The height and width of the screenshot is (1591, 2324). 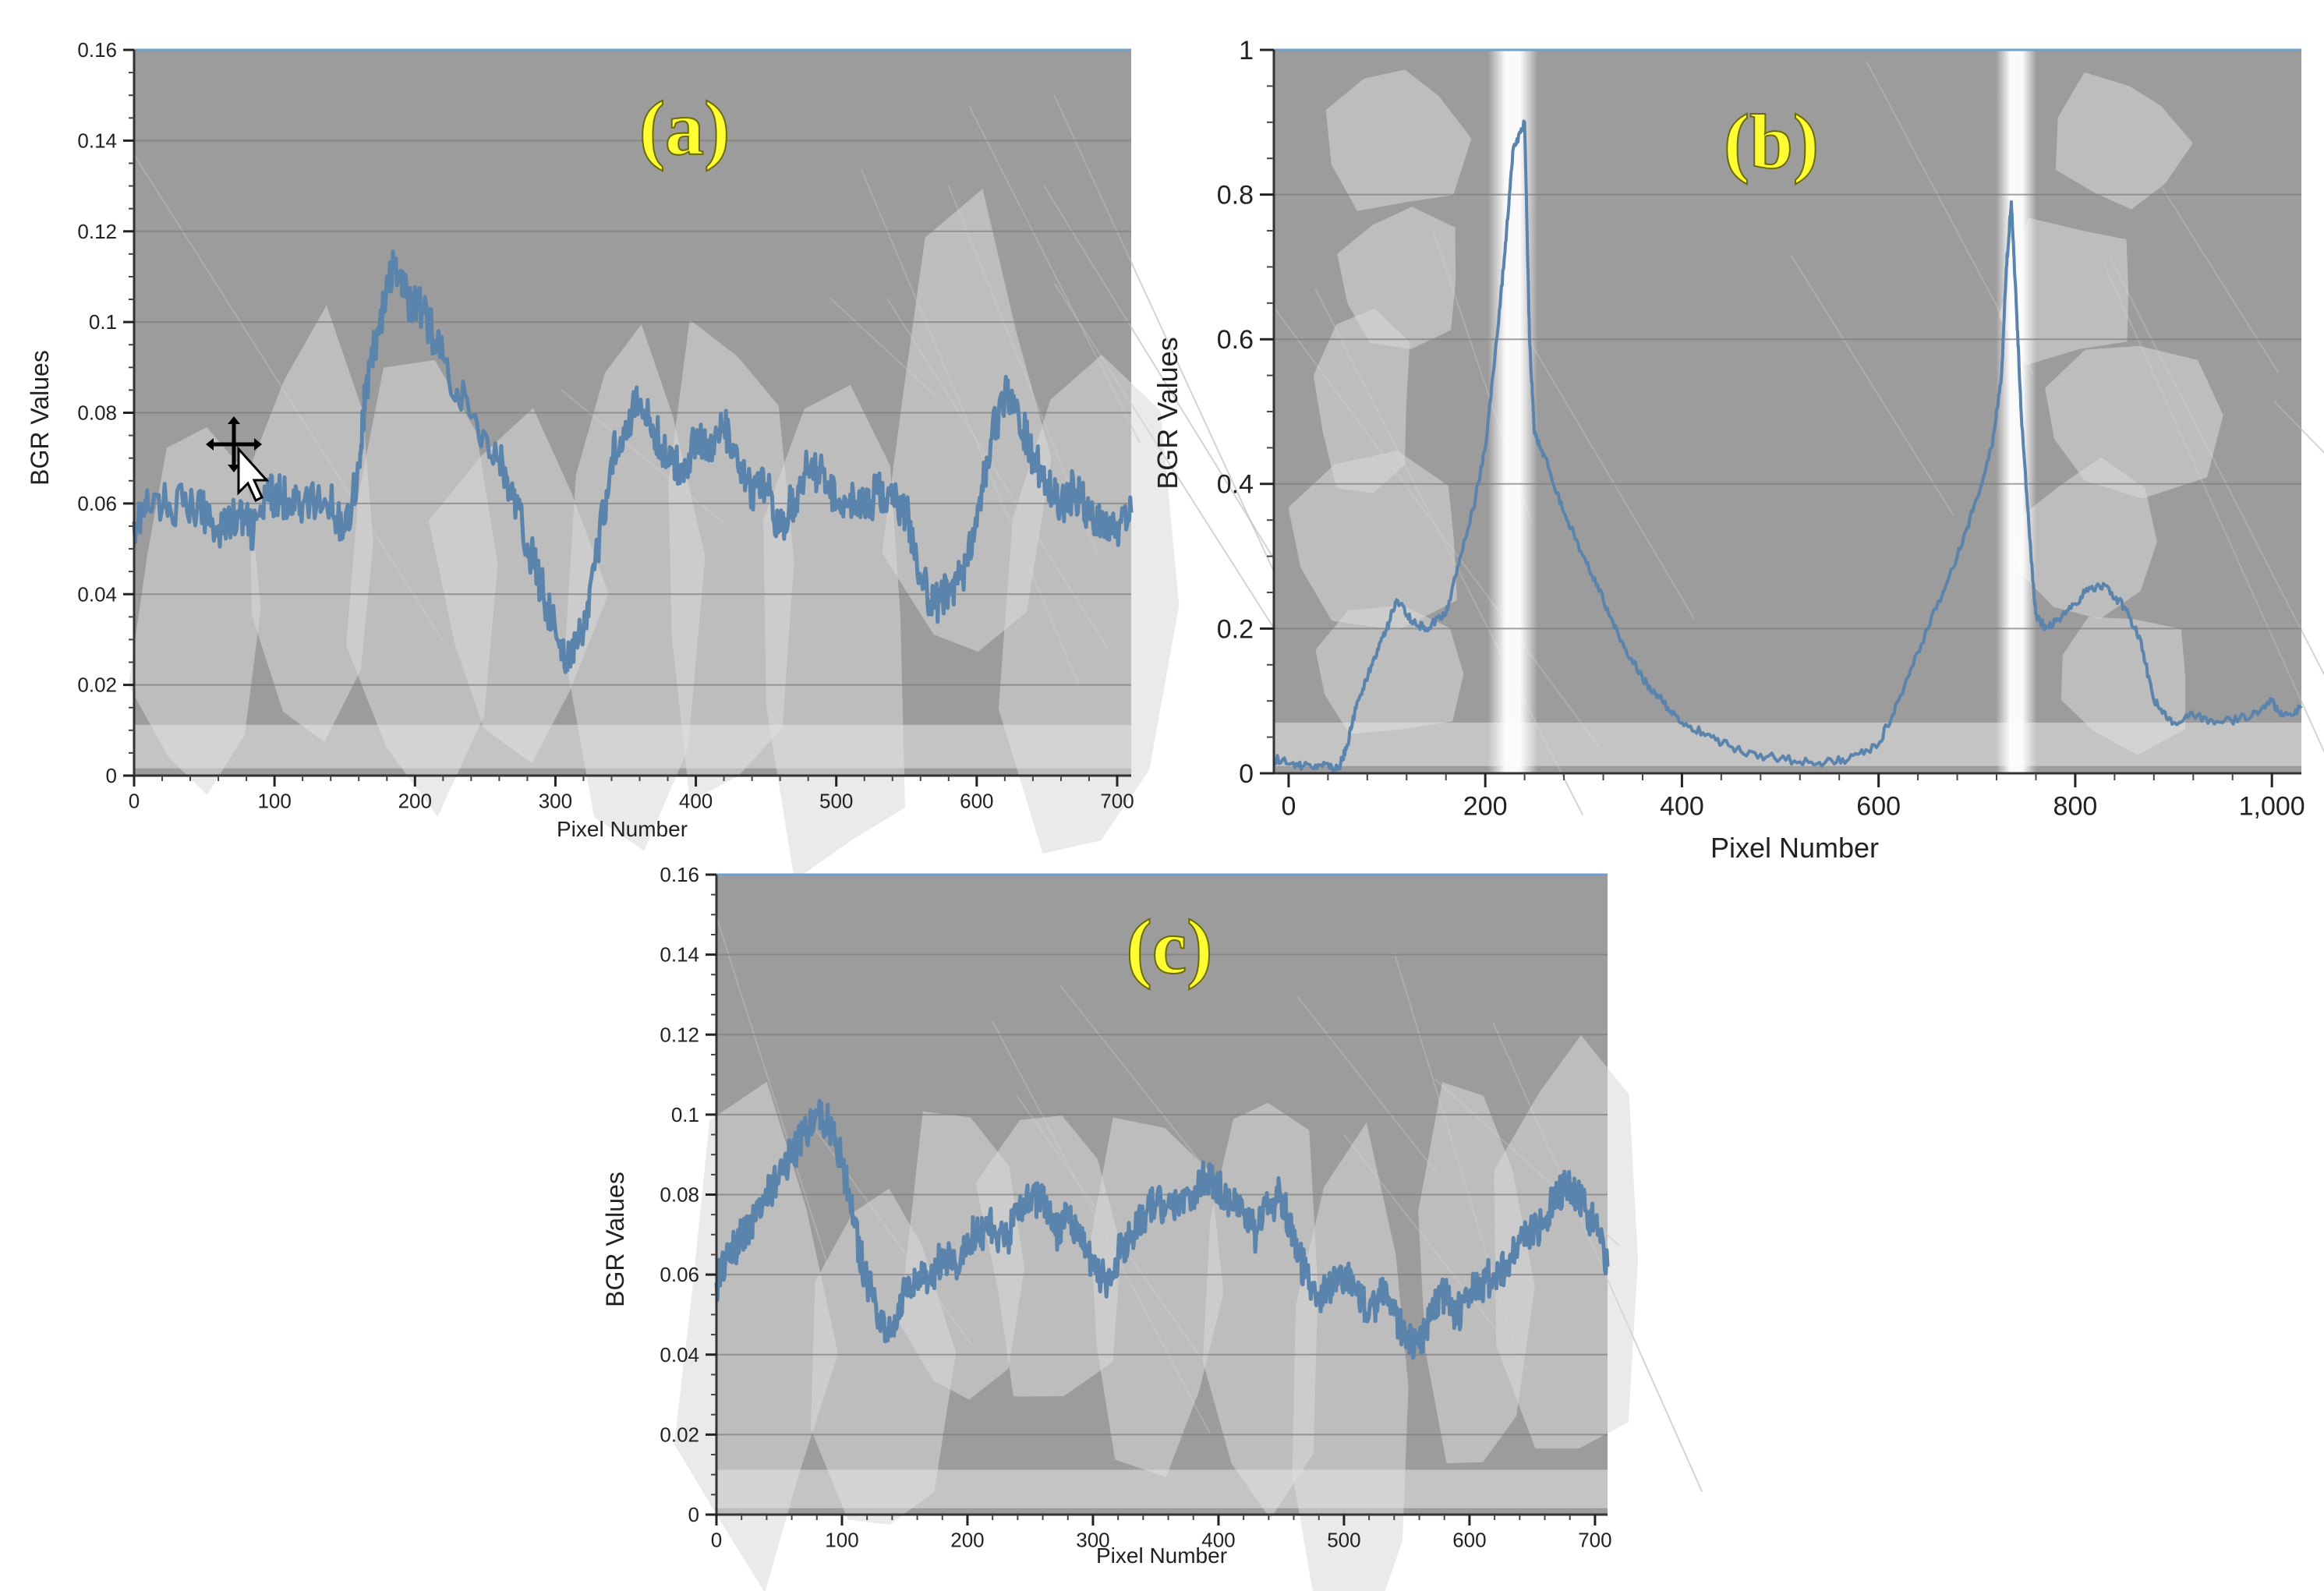 What do you see at coordinates (1246, 50) in the screenshot?
I see `y-tick-label: 1` at bounding box center [1246, 50].